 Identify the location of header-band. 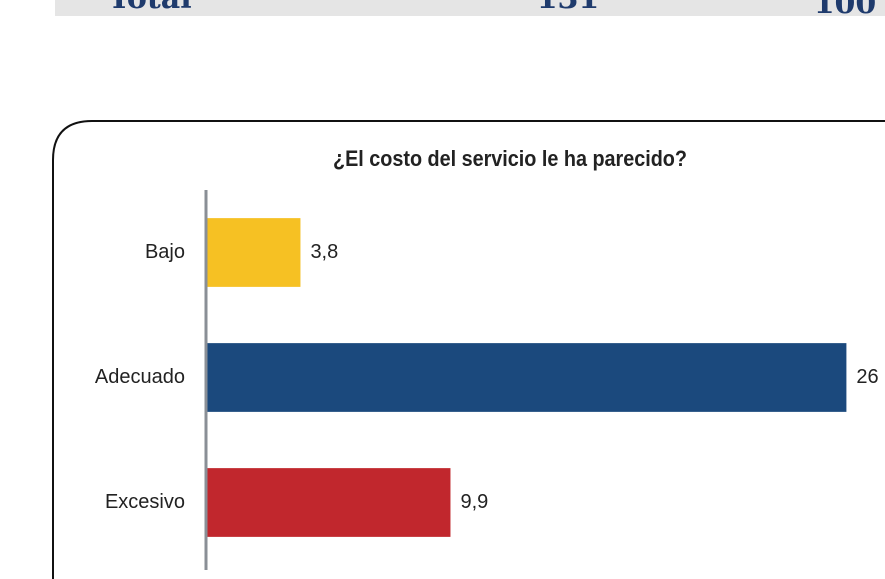
(470, 8).